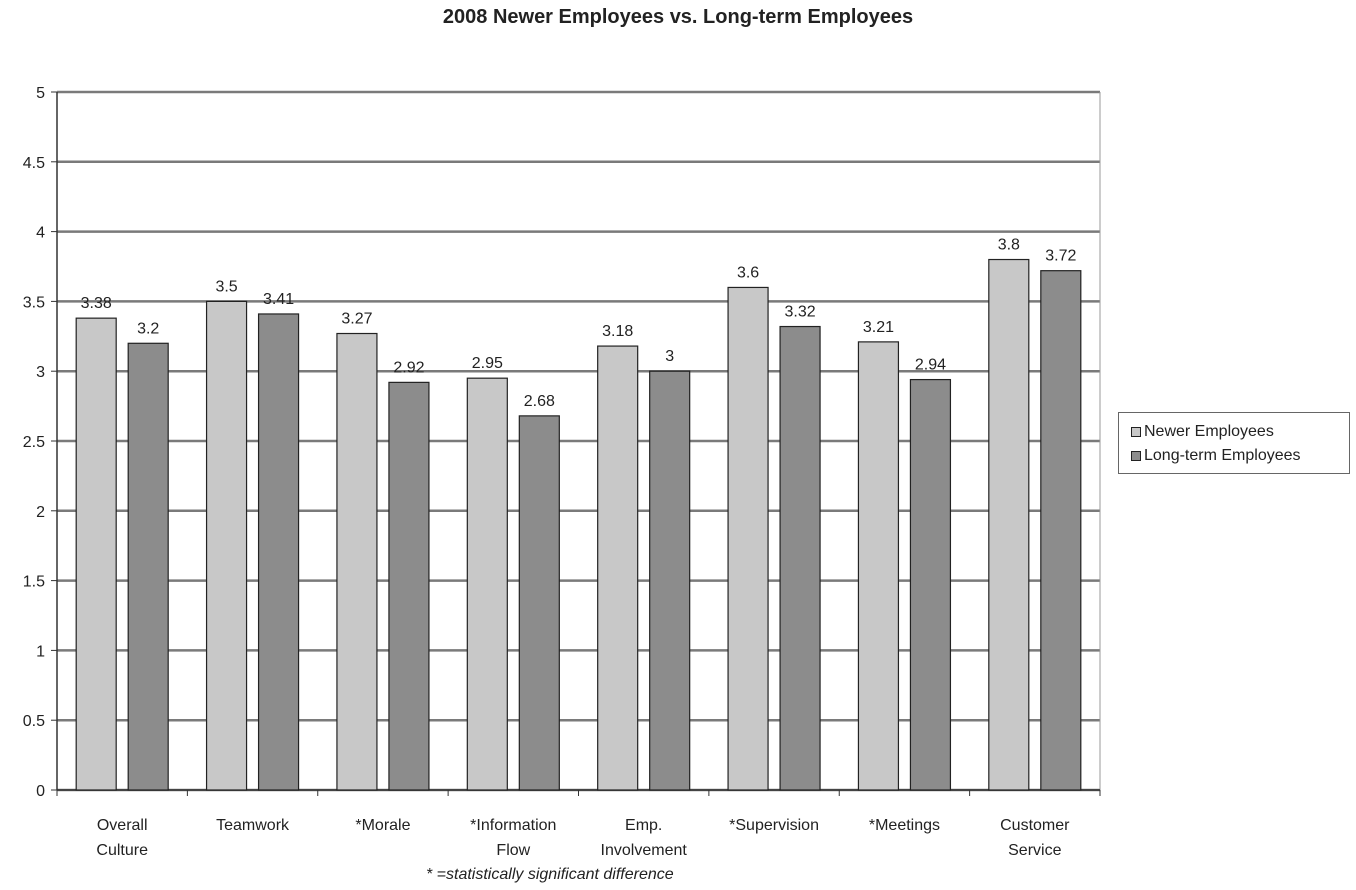 This screenshot has width=1356, height=890. I want to click on data-label-long-term: 3.2, so click(148, 328).